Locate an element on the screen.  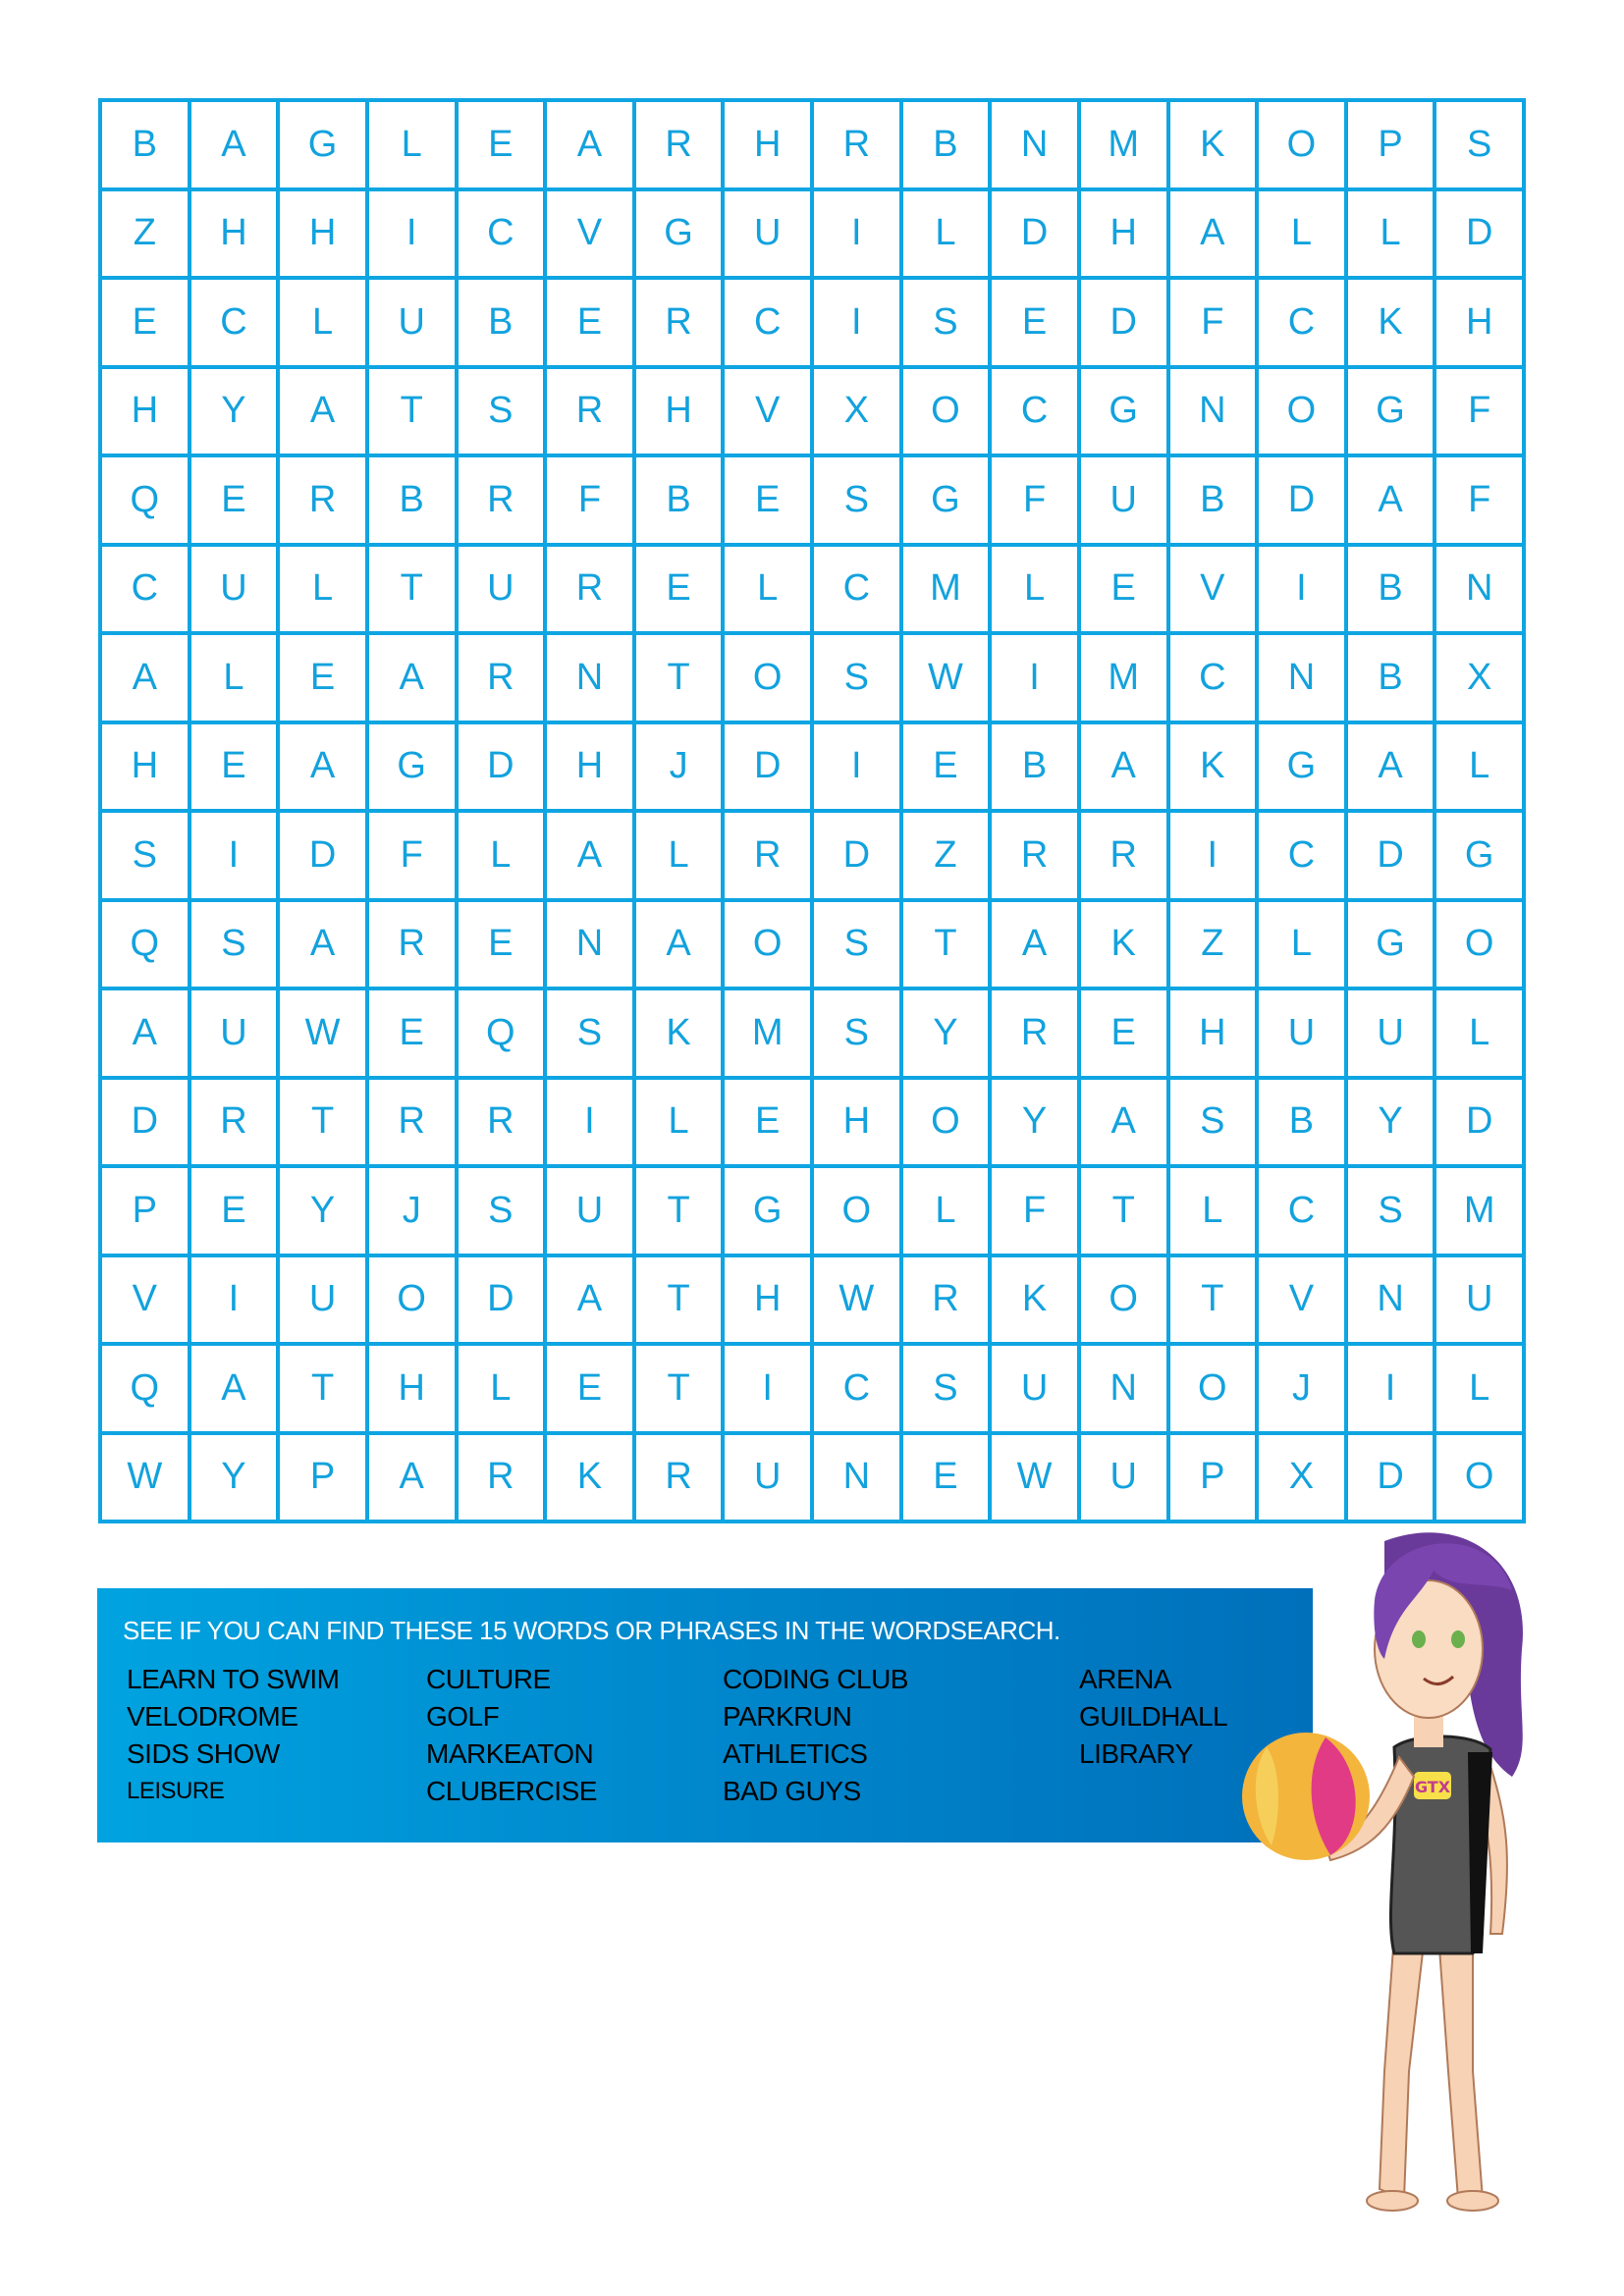
word-column-4: ARENA GUILDHALL LIBRARY is located at coordinates (1153, 1717).